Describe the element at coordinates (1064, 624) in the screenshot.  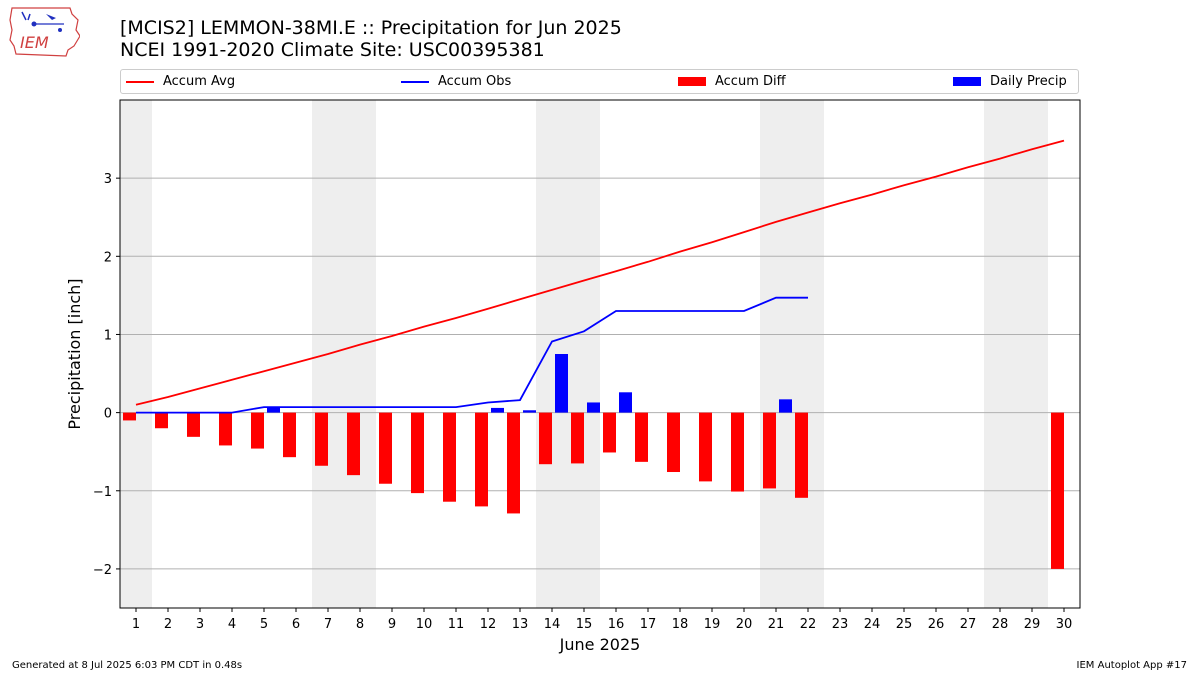
I see `x-tick-label: 30` at that location.